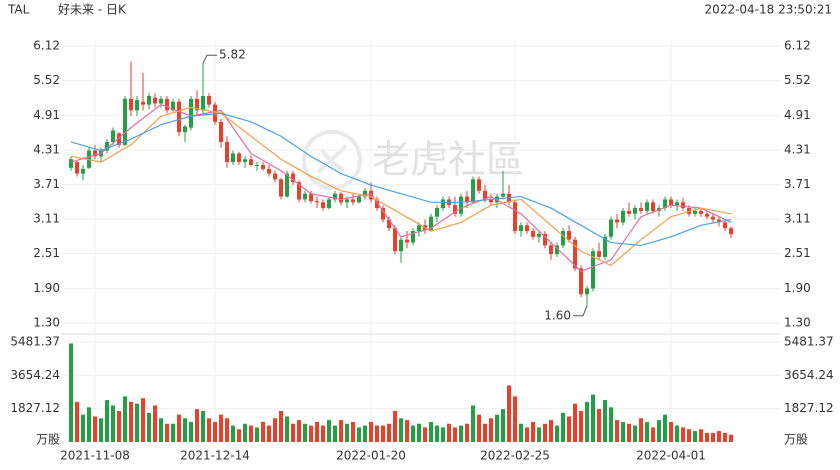 This screenshot has width=840, height=470. I want to click on y-tick-label: 2.51, so click(46, 253).